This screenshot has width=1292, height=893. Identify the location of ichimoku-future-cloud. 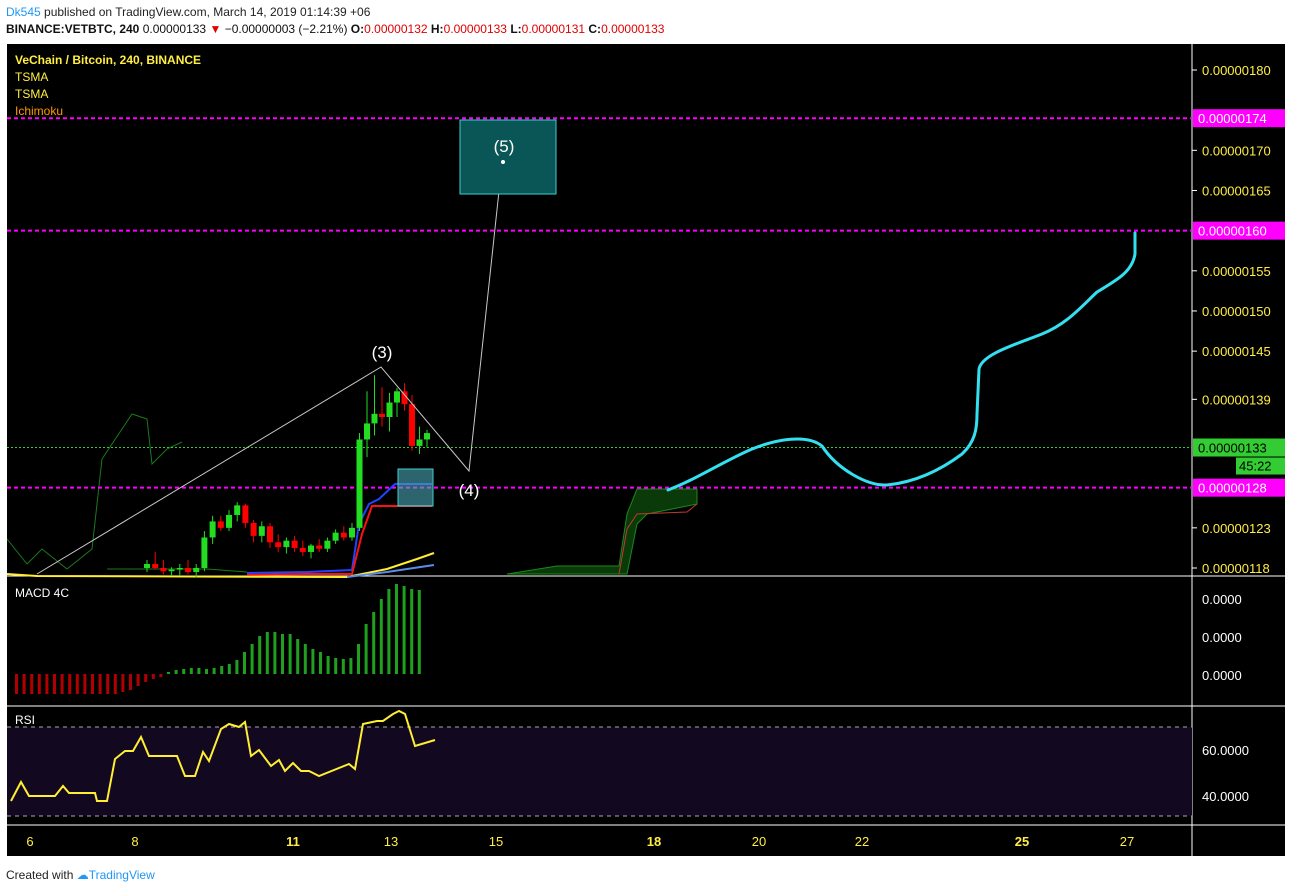
(602, 531).